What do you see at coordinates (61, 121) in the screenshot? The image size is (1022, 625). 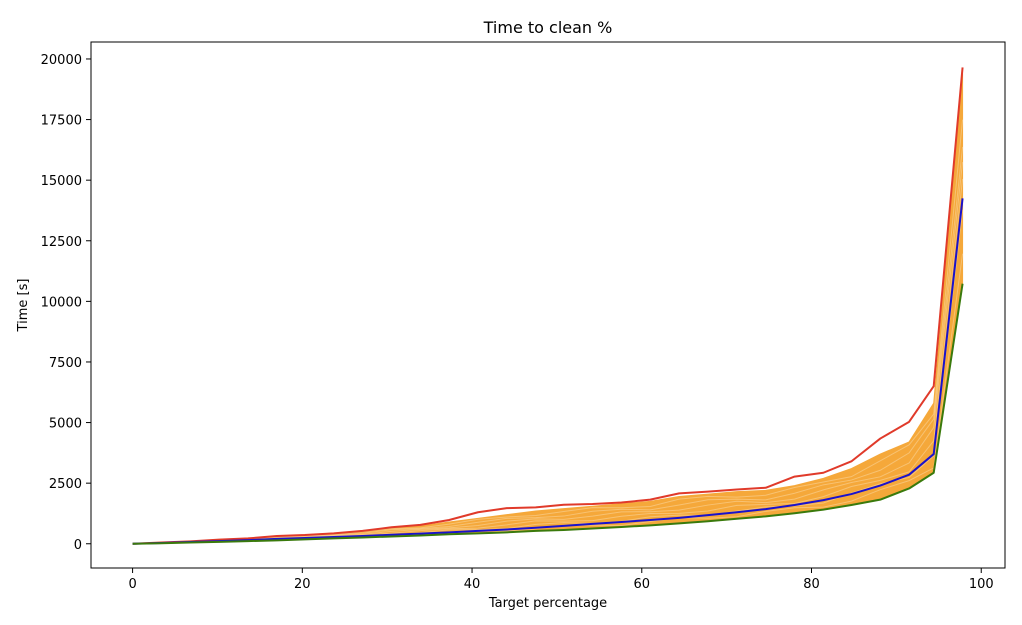 I see `y-tick-label: 17500` at bounding box center [61, 121].